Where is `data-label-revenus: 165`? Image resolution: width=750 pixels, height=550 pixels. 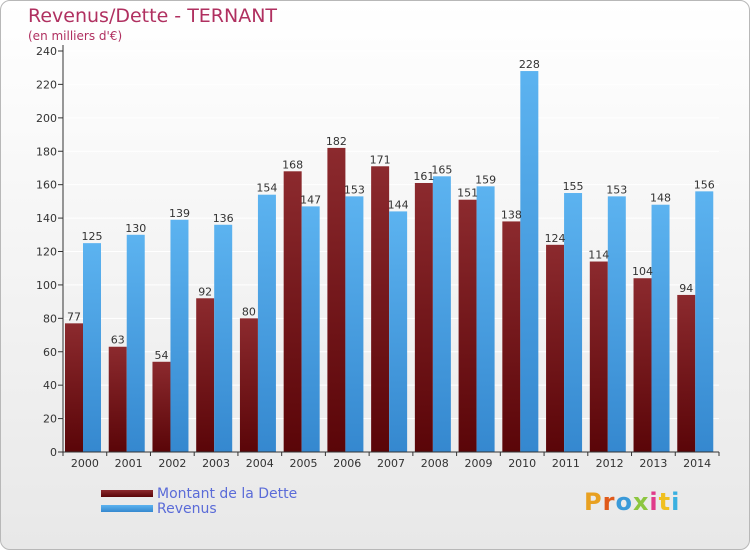 data-label-revenus: 165 is located at coordinates (441, 169).